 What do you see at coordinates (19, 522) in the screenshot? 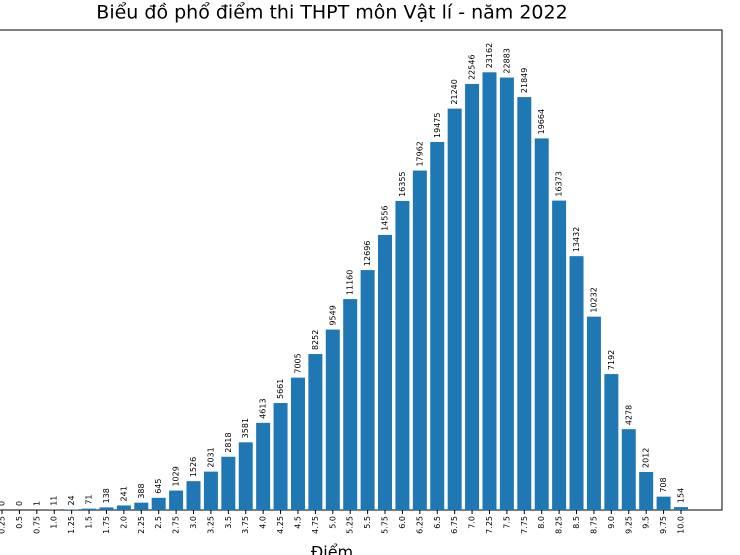
I see `x-tick-label: 0.5` at bounding box center [19, 522].